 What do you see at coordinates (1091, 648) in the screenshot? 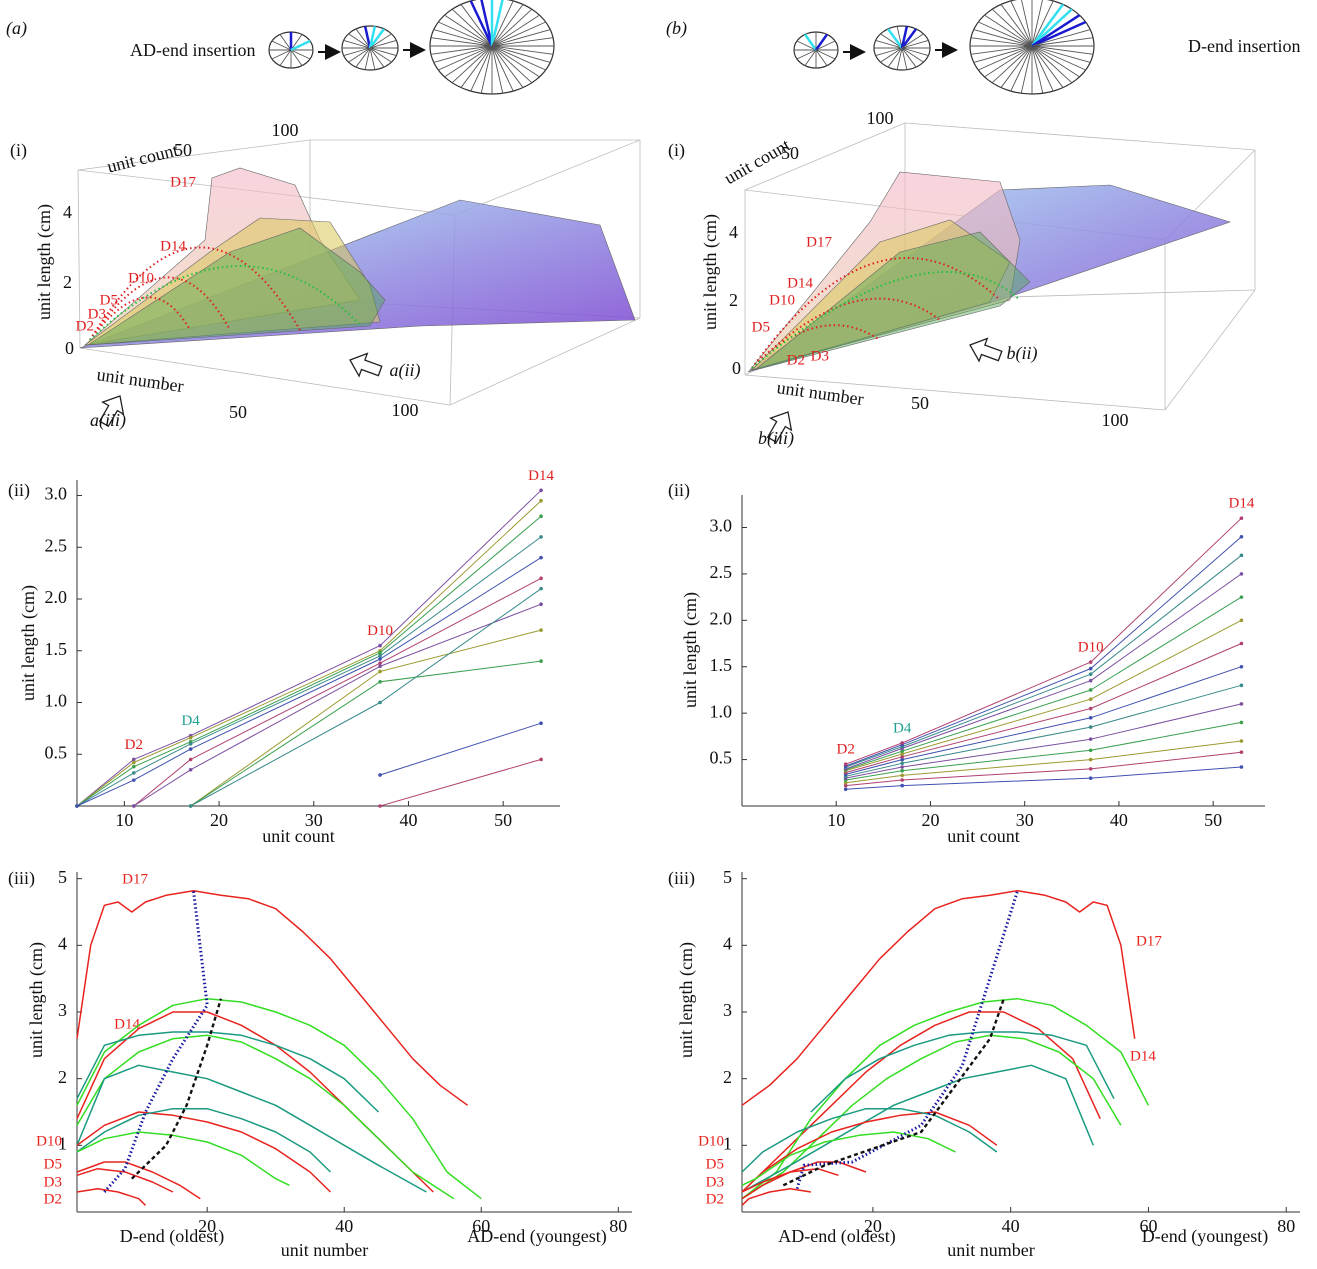
I see `stage-annotation: D10` at bounding box center [1091, 648].